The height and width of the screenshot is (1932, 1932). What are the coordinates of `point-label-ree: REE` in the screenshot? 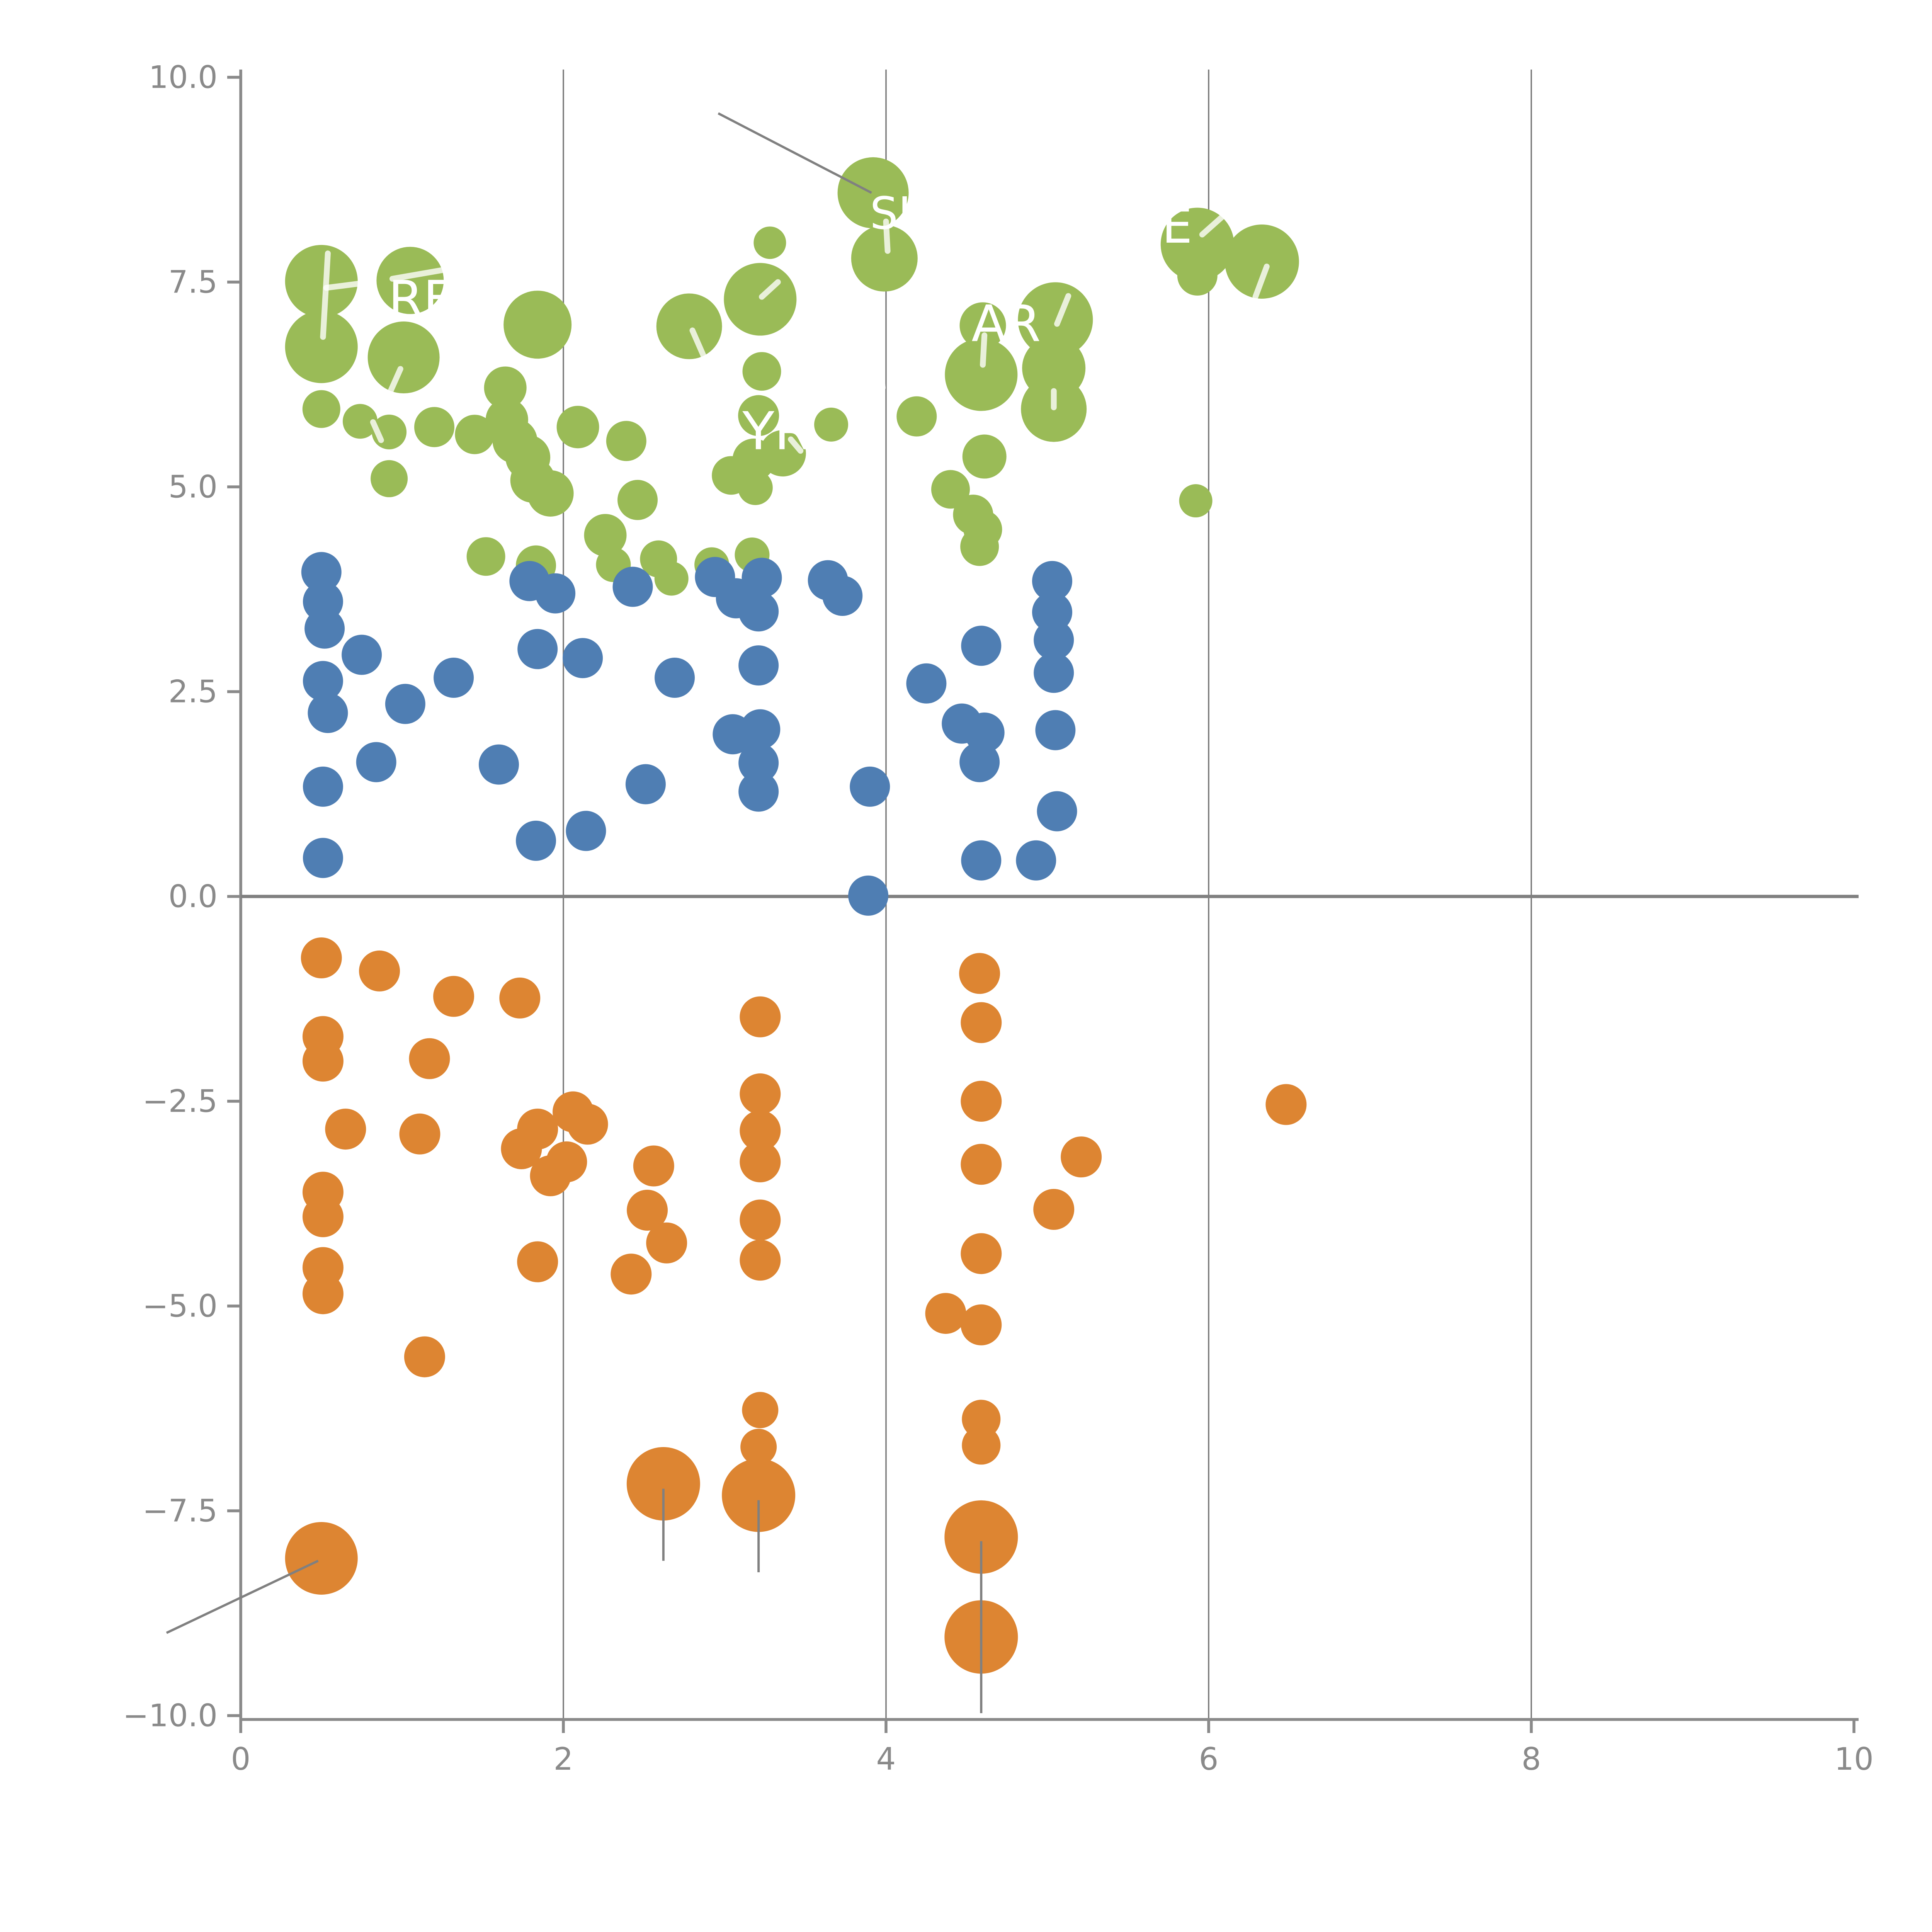 It's located at (438, 299).